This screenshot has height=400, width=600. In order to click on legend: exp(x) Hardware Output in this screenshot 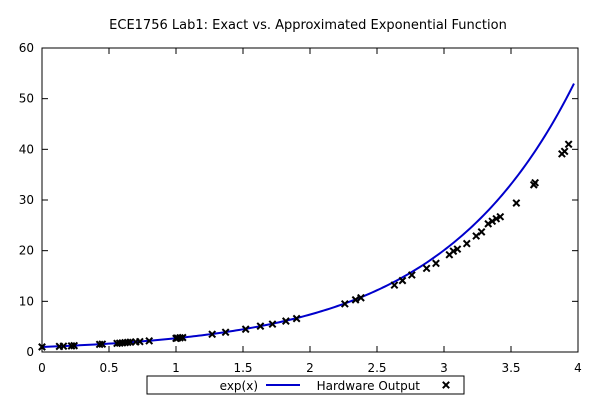, I will do `click(305, 385)`.